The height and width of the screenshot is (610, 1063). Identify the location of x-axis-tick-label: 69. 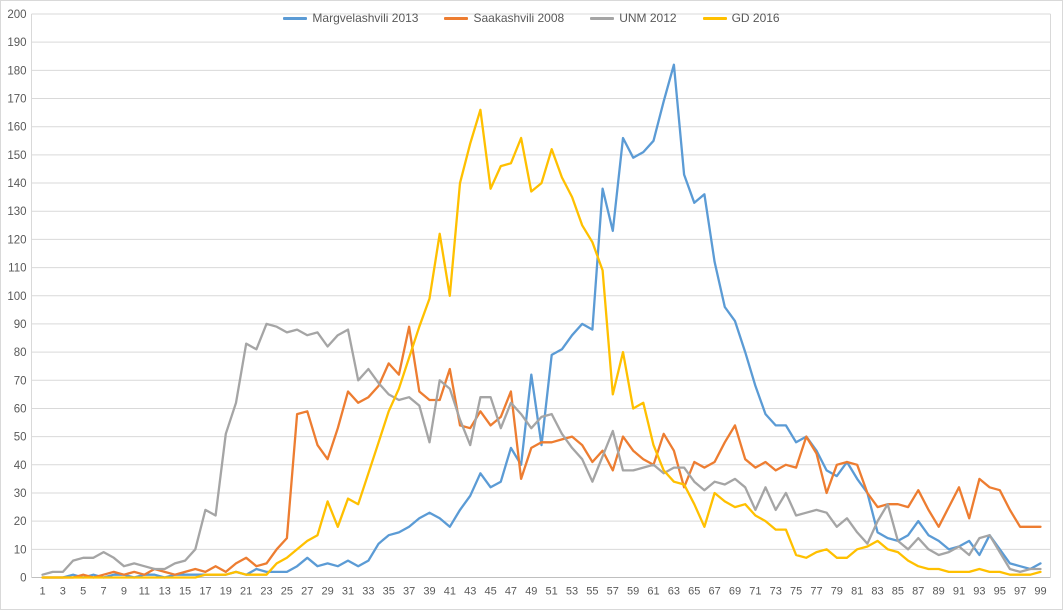
(735, 592).